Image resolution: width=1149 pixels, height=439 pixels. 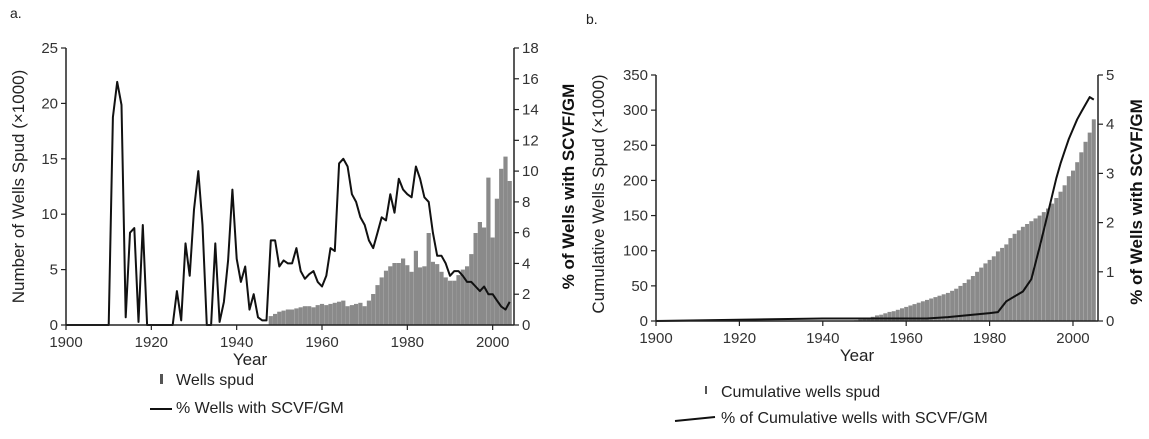 What do you see at coordinates (592, 19) in the screenshot?
I see `panel-label: b.` at bounding box center [592, 19].